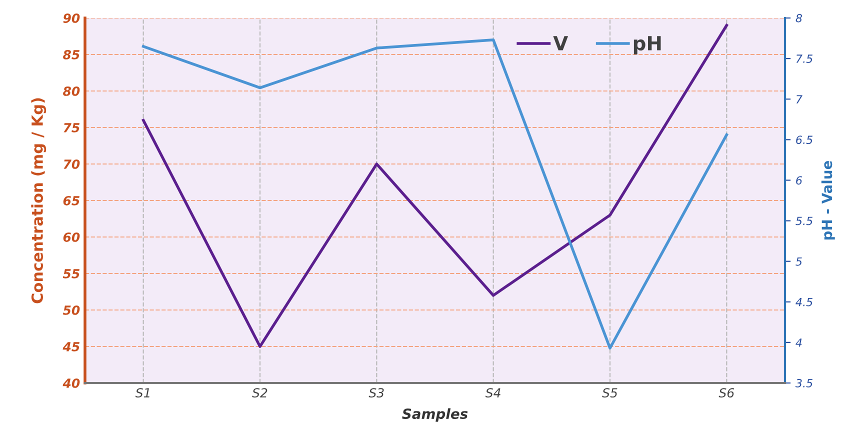 This screenshot has height=429, width=855. I want to click on x-tick-label: S4, so click(492, 393).